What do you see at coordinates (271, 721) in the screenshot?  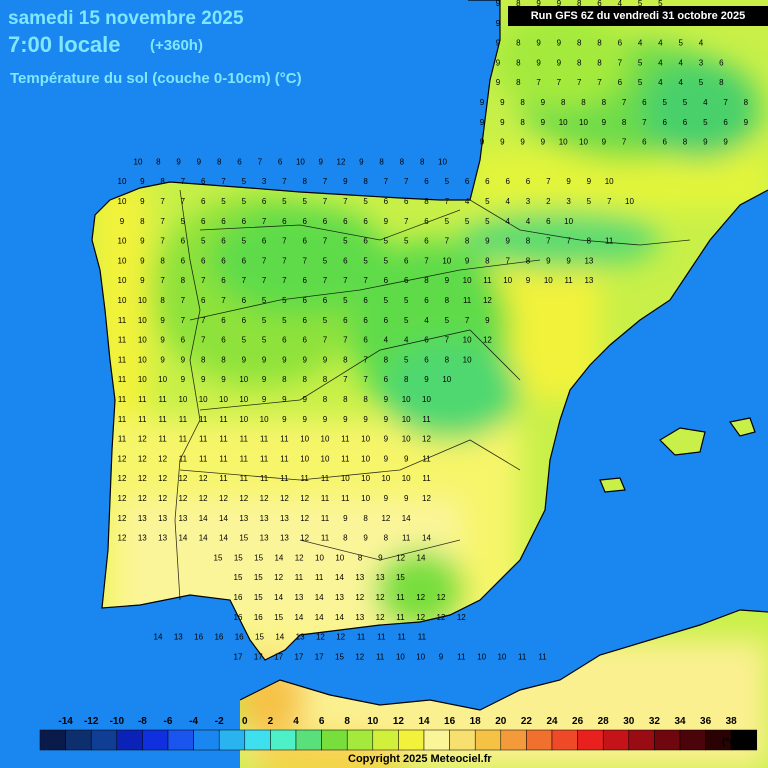 I see `legend-tick-label: 2` at bounding box center [271, 721].